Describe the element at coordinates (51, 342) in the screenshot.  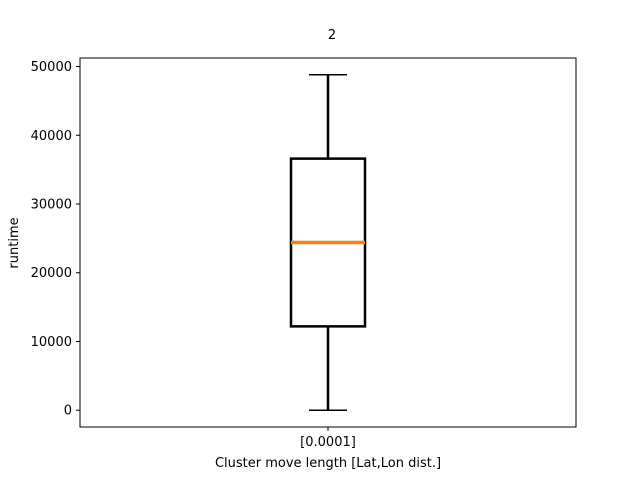
I see `y-tick-label: 10000` at that location.